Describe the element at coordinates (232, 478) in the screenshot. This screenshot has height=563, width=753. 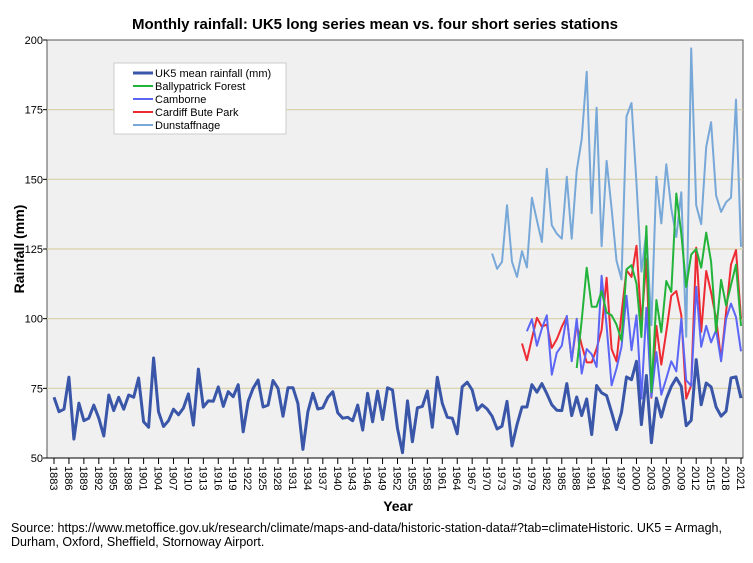
I see `x-tick-label: 1919` at that location.